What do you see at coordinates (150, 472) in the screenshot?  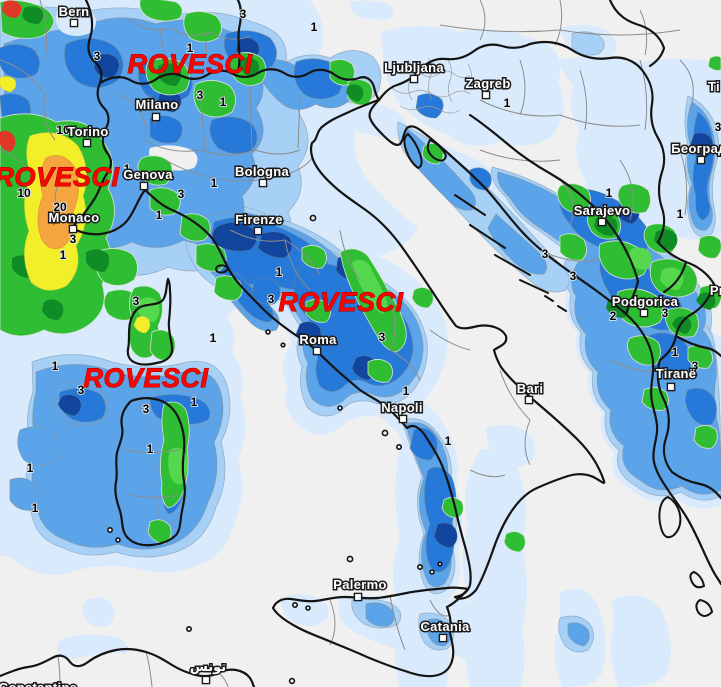 I see `sardinia-coastline` at bounding box center [150, 472].